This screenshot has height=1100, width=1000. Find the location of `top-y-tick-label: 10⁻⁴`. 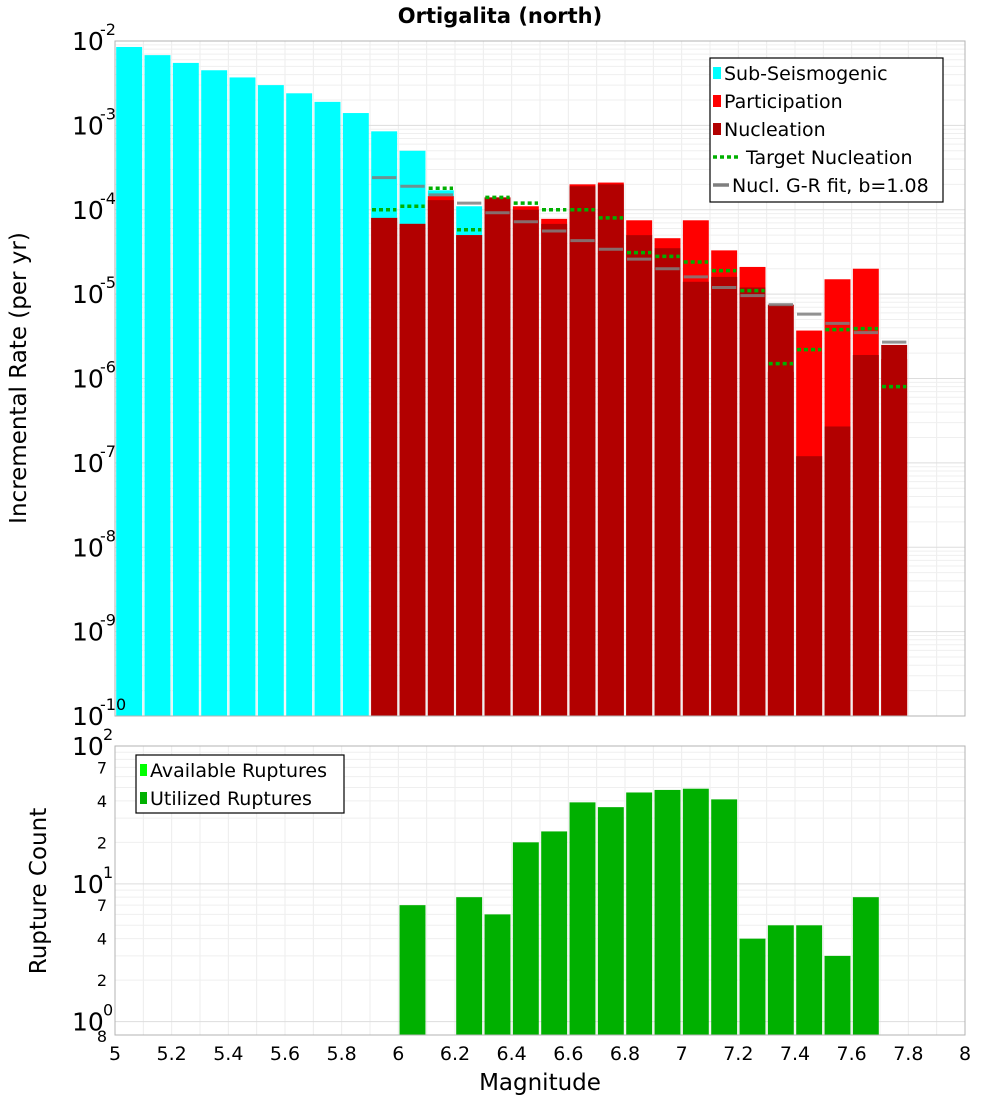

top-y-tick-label: 10⁻⁴ is located at coordinates (94, 207).